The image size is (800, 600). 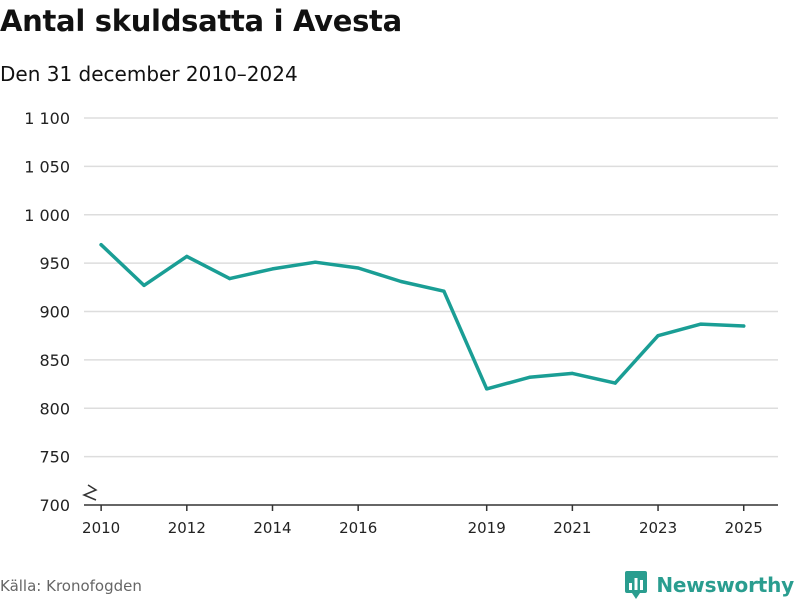 What do you see at coordinates (90, 492) in the screenshot?
I see `axis-break-icon` at bounding box center [90, 492].